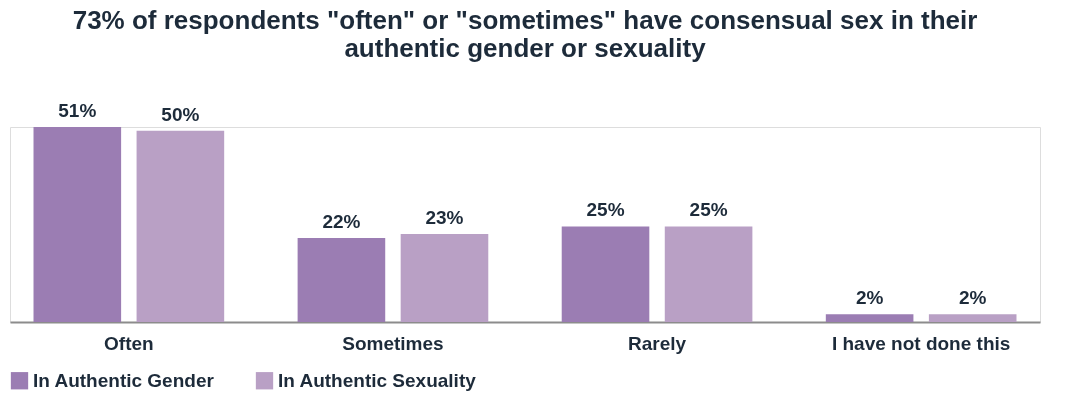 The height and width of the screenshot is (412, 1075). Describe the element at coordinates (341, 221) in the screenshot. I see `data-label: 22%` at that location.